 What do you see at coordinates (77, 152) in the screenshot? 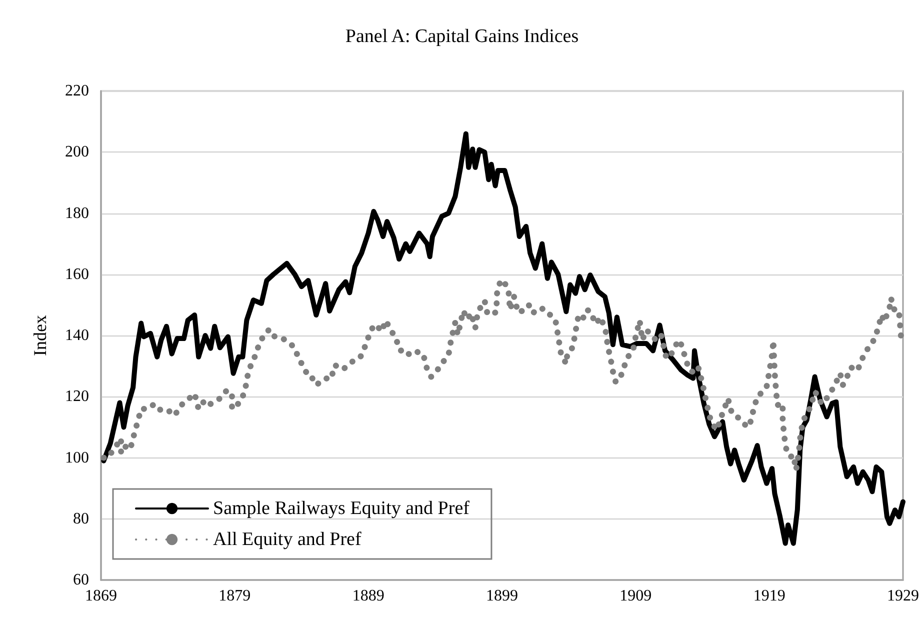
I see `y-tick-label: 200` at bounding box center [77, 152].